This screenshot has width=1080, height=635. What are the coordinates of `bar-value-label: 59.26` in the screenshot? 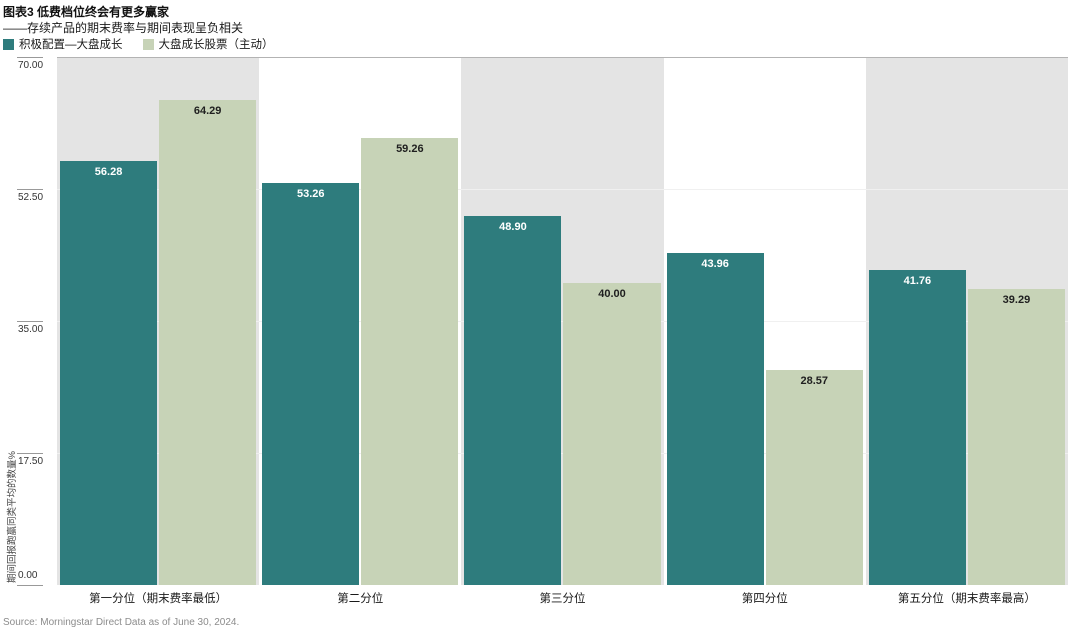 It's located at (410, 149).